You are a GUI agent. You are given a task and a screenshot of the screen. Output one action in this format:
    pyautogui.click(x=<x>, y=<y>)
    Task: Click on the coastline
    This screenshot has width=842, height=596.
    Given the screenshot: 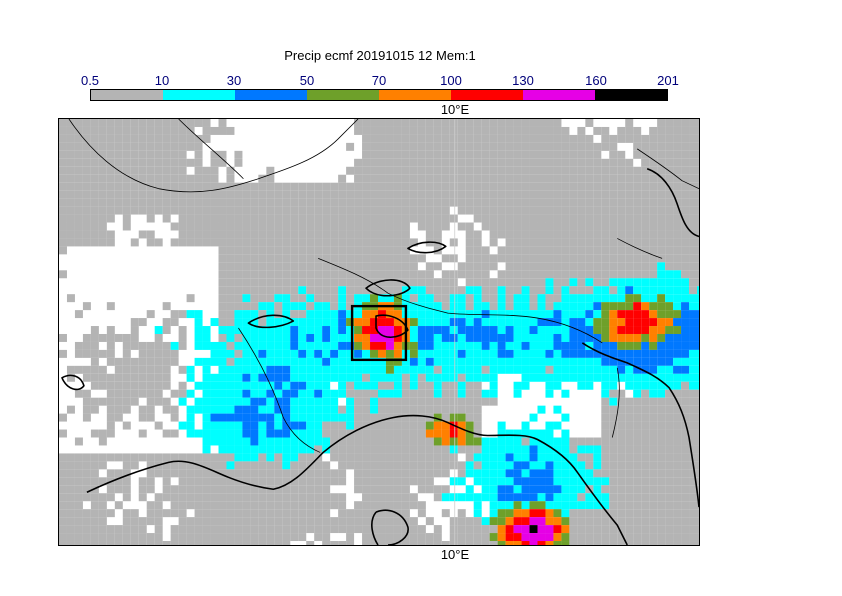 What is the action you would take?
    pyautogui.click(x=672, y=203)
    